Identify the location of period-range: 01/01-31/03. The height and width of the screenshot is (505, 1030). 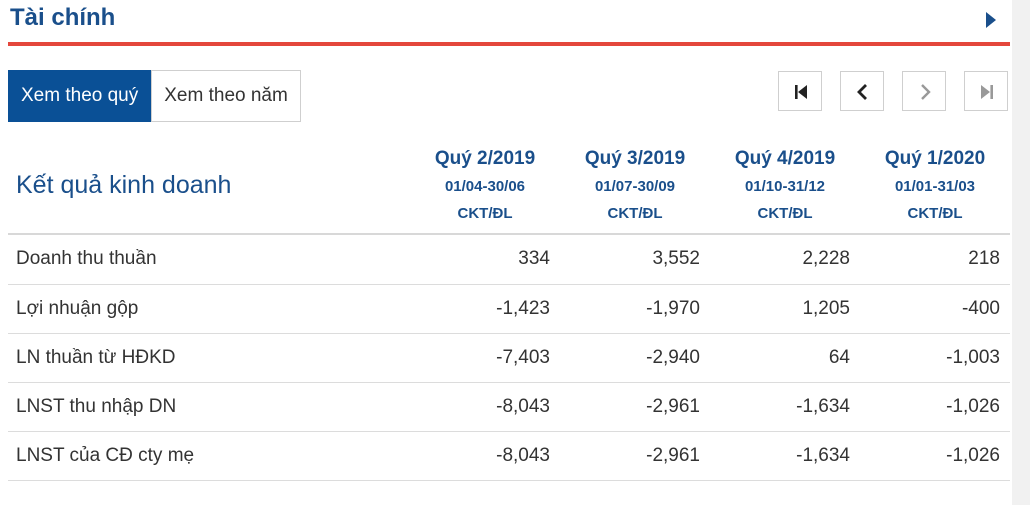
(935, 186).